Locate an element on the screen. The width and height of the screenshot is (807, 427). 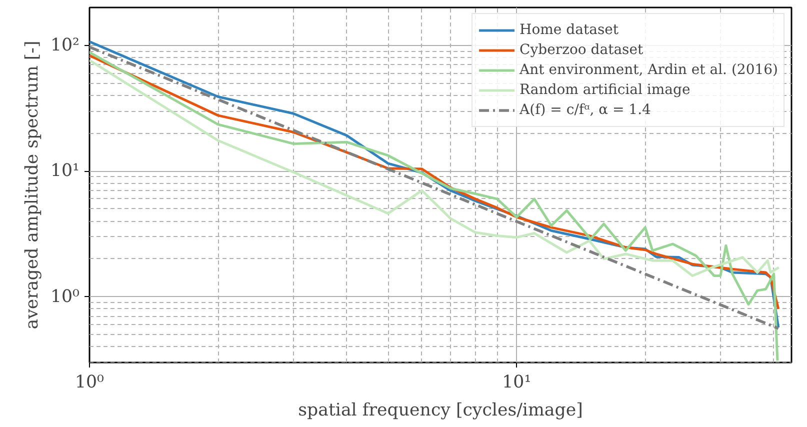
y-axis-title: averaged amplitude spectrum [-] is located at coordinates (32, 185).